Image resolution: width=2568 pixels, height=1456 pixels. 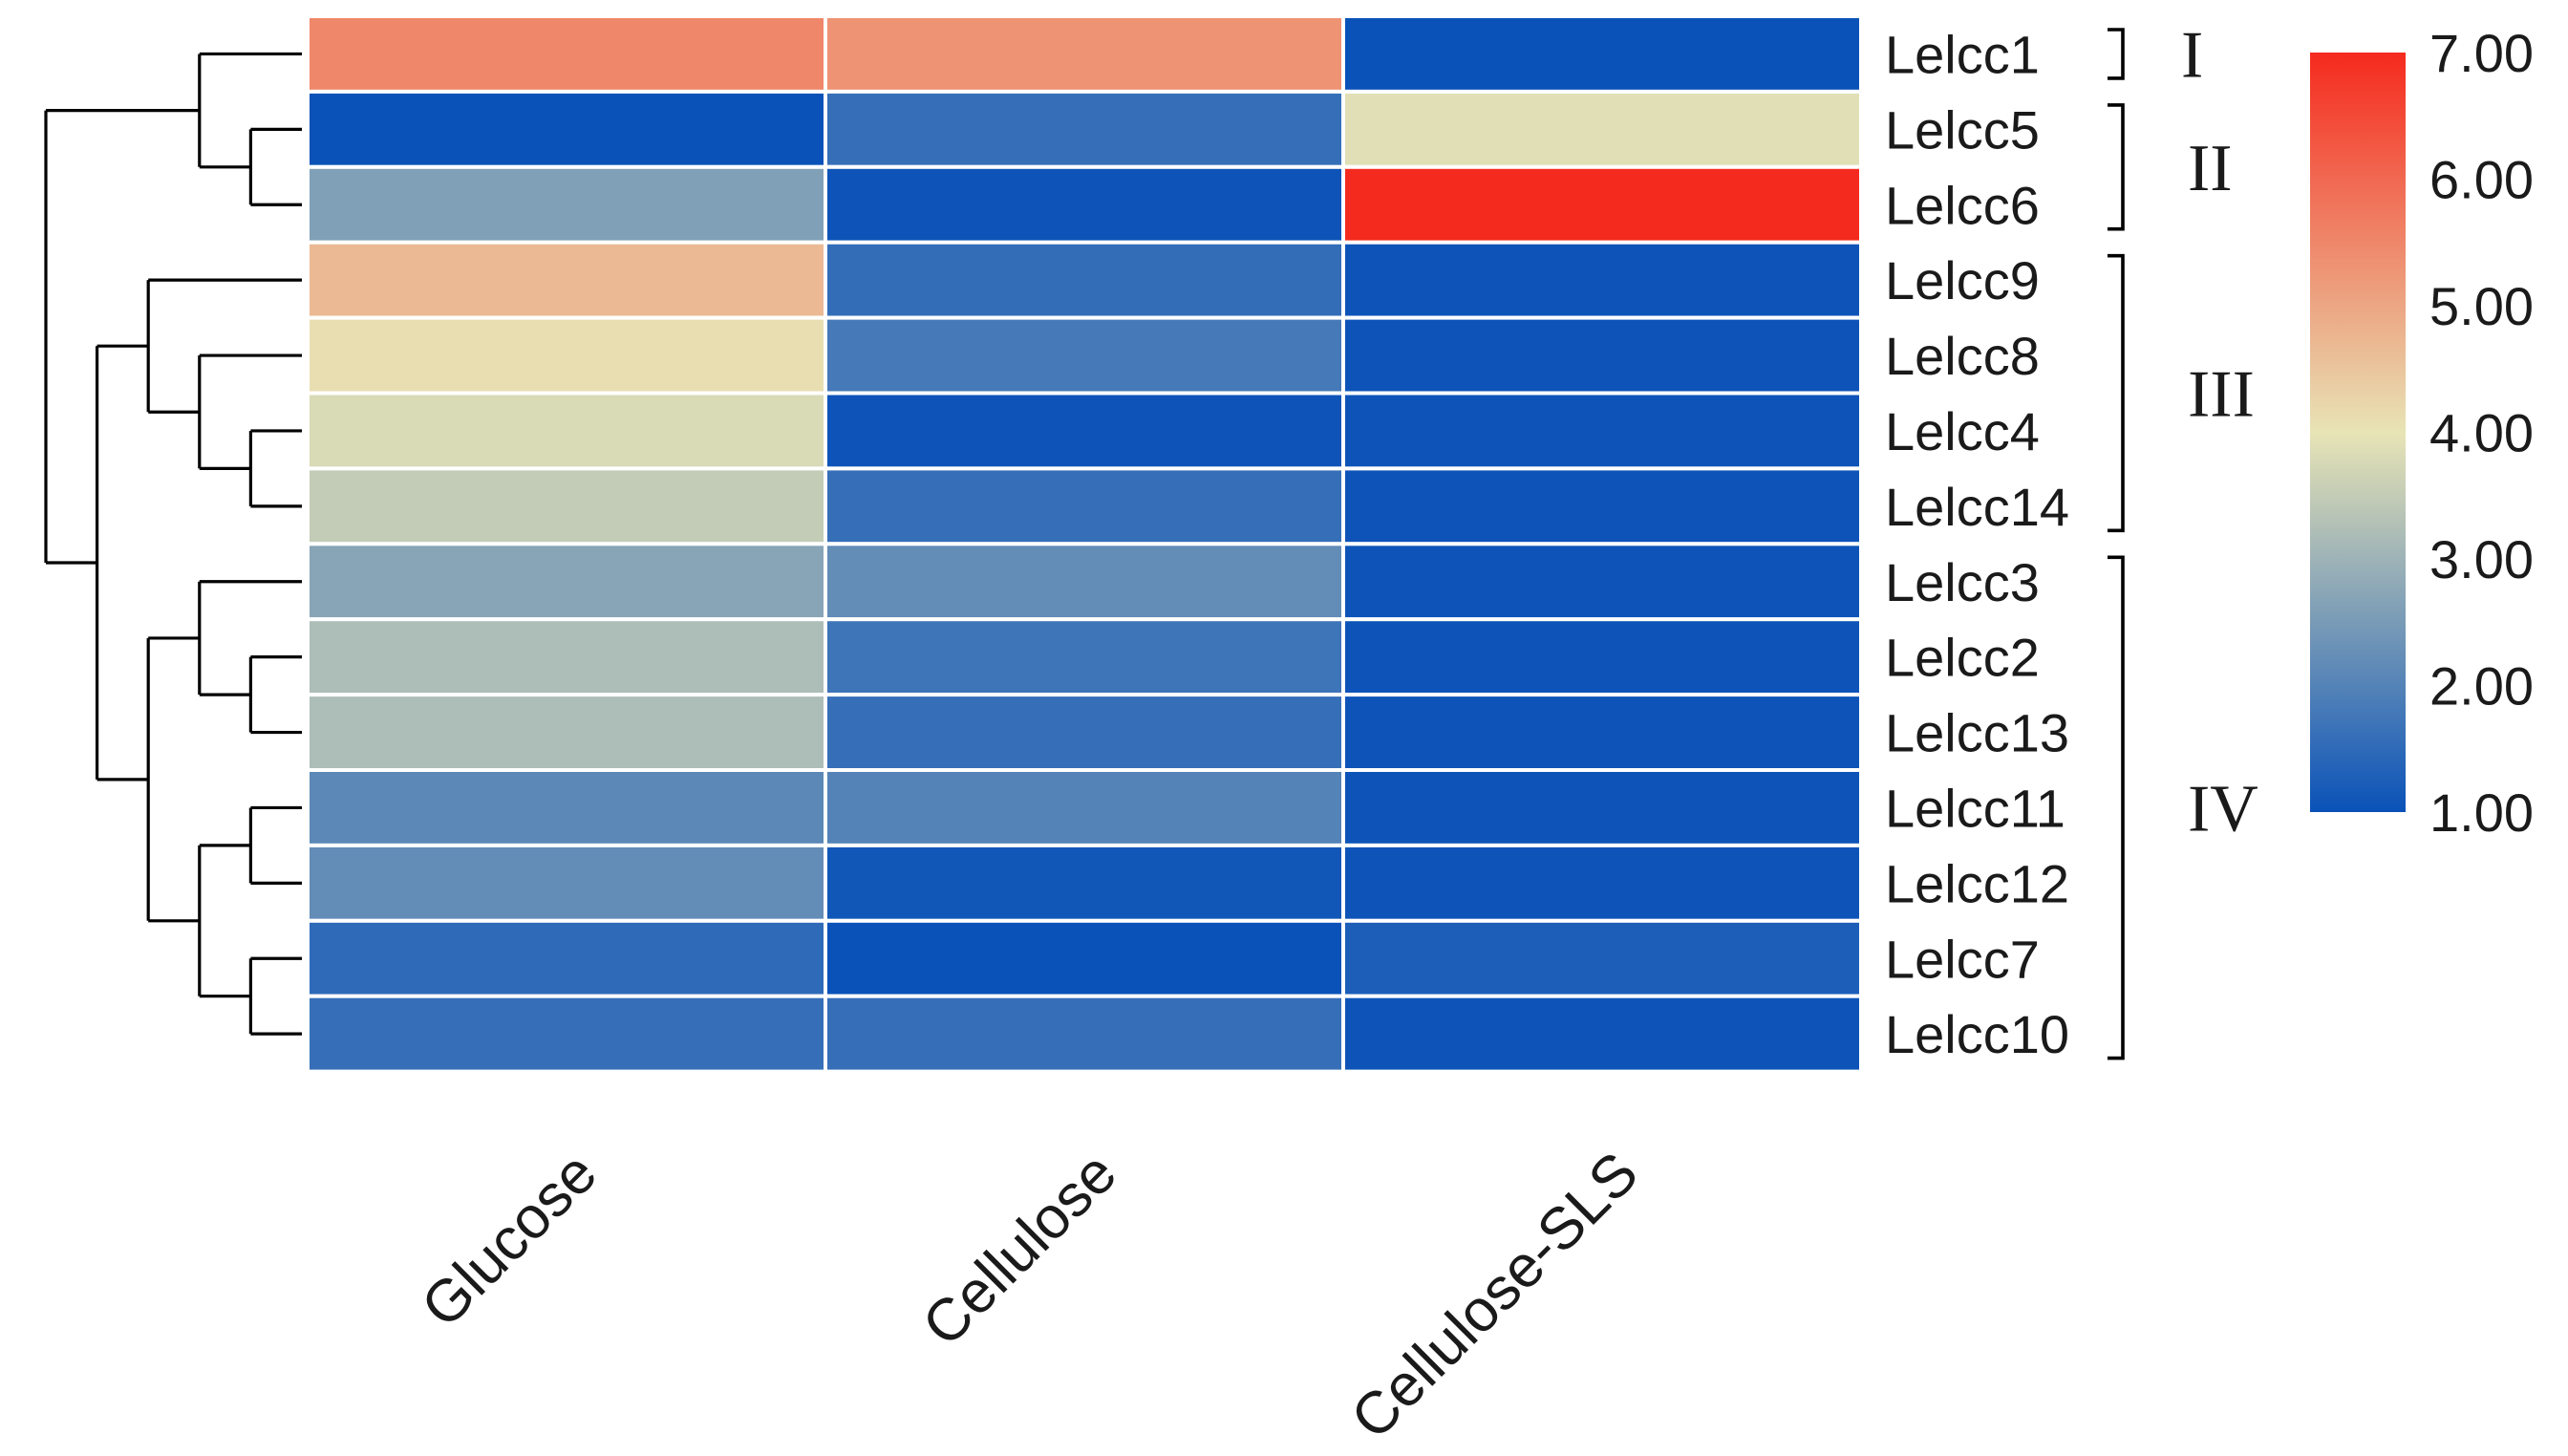 What do you see at coordinates (2210, 169) in the screenshot?
I see `group-label: II` at bounding box center [2210, 169].